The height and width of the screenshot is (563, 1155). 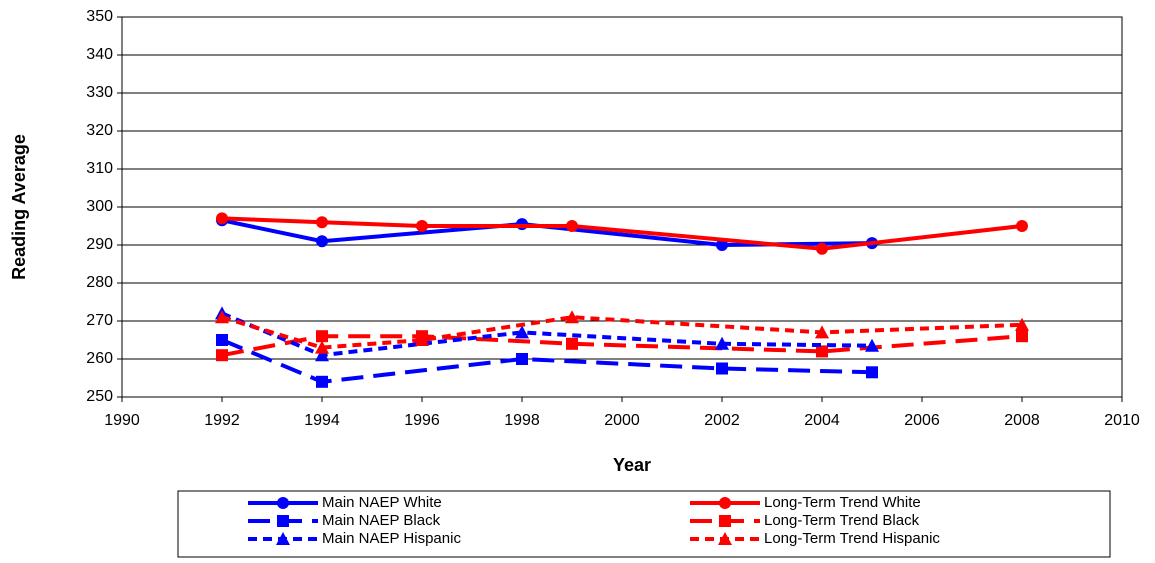 What do you see at coordinates (382, 502) in the screenshot?
I see `legend-label: Main NAEP White` at bounding box center [382, 502].